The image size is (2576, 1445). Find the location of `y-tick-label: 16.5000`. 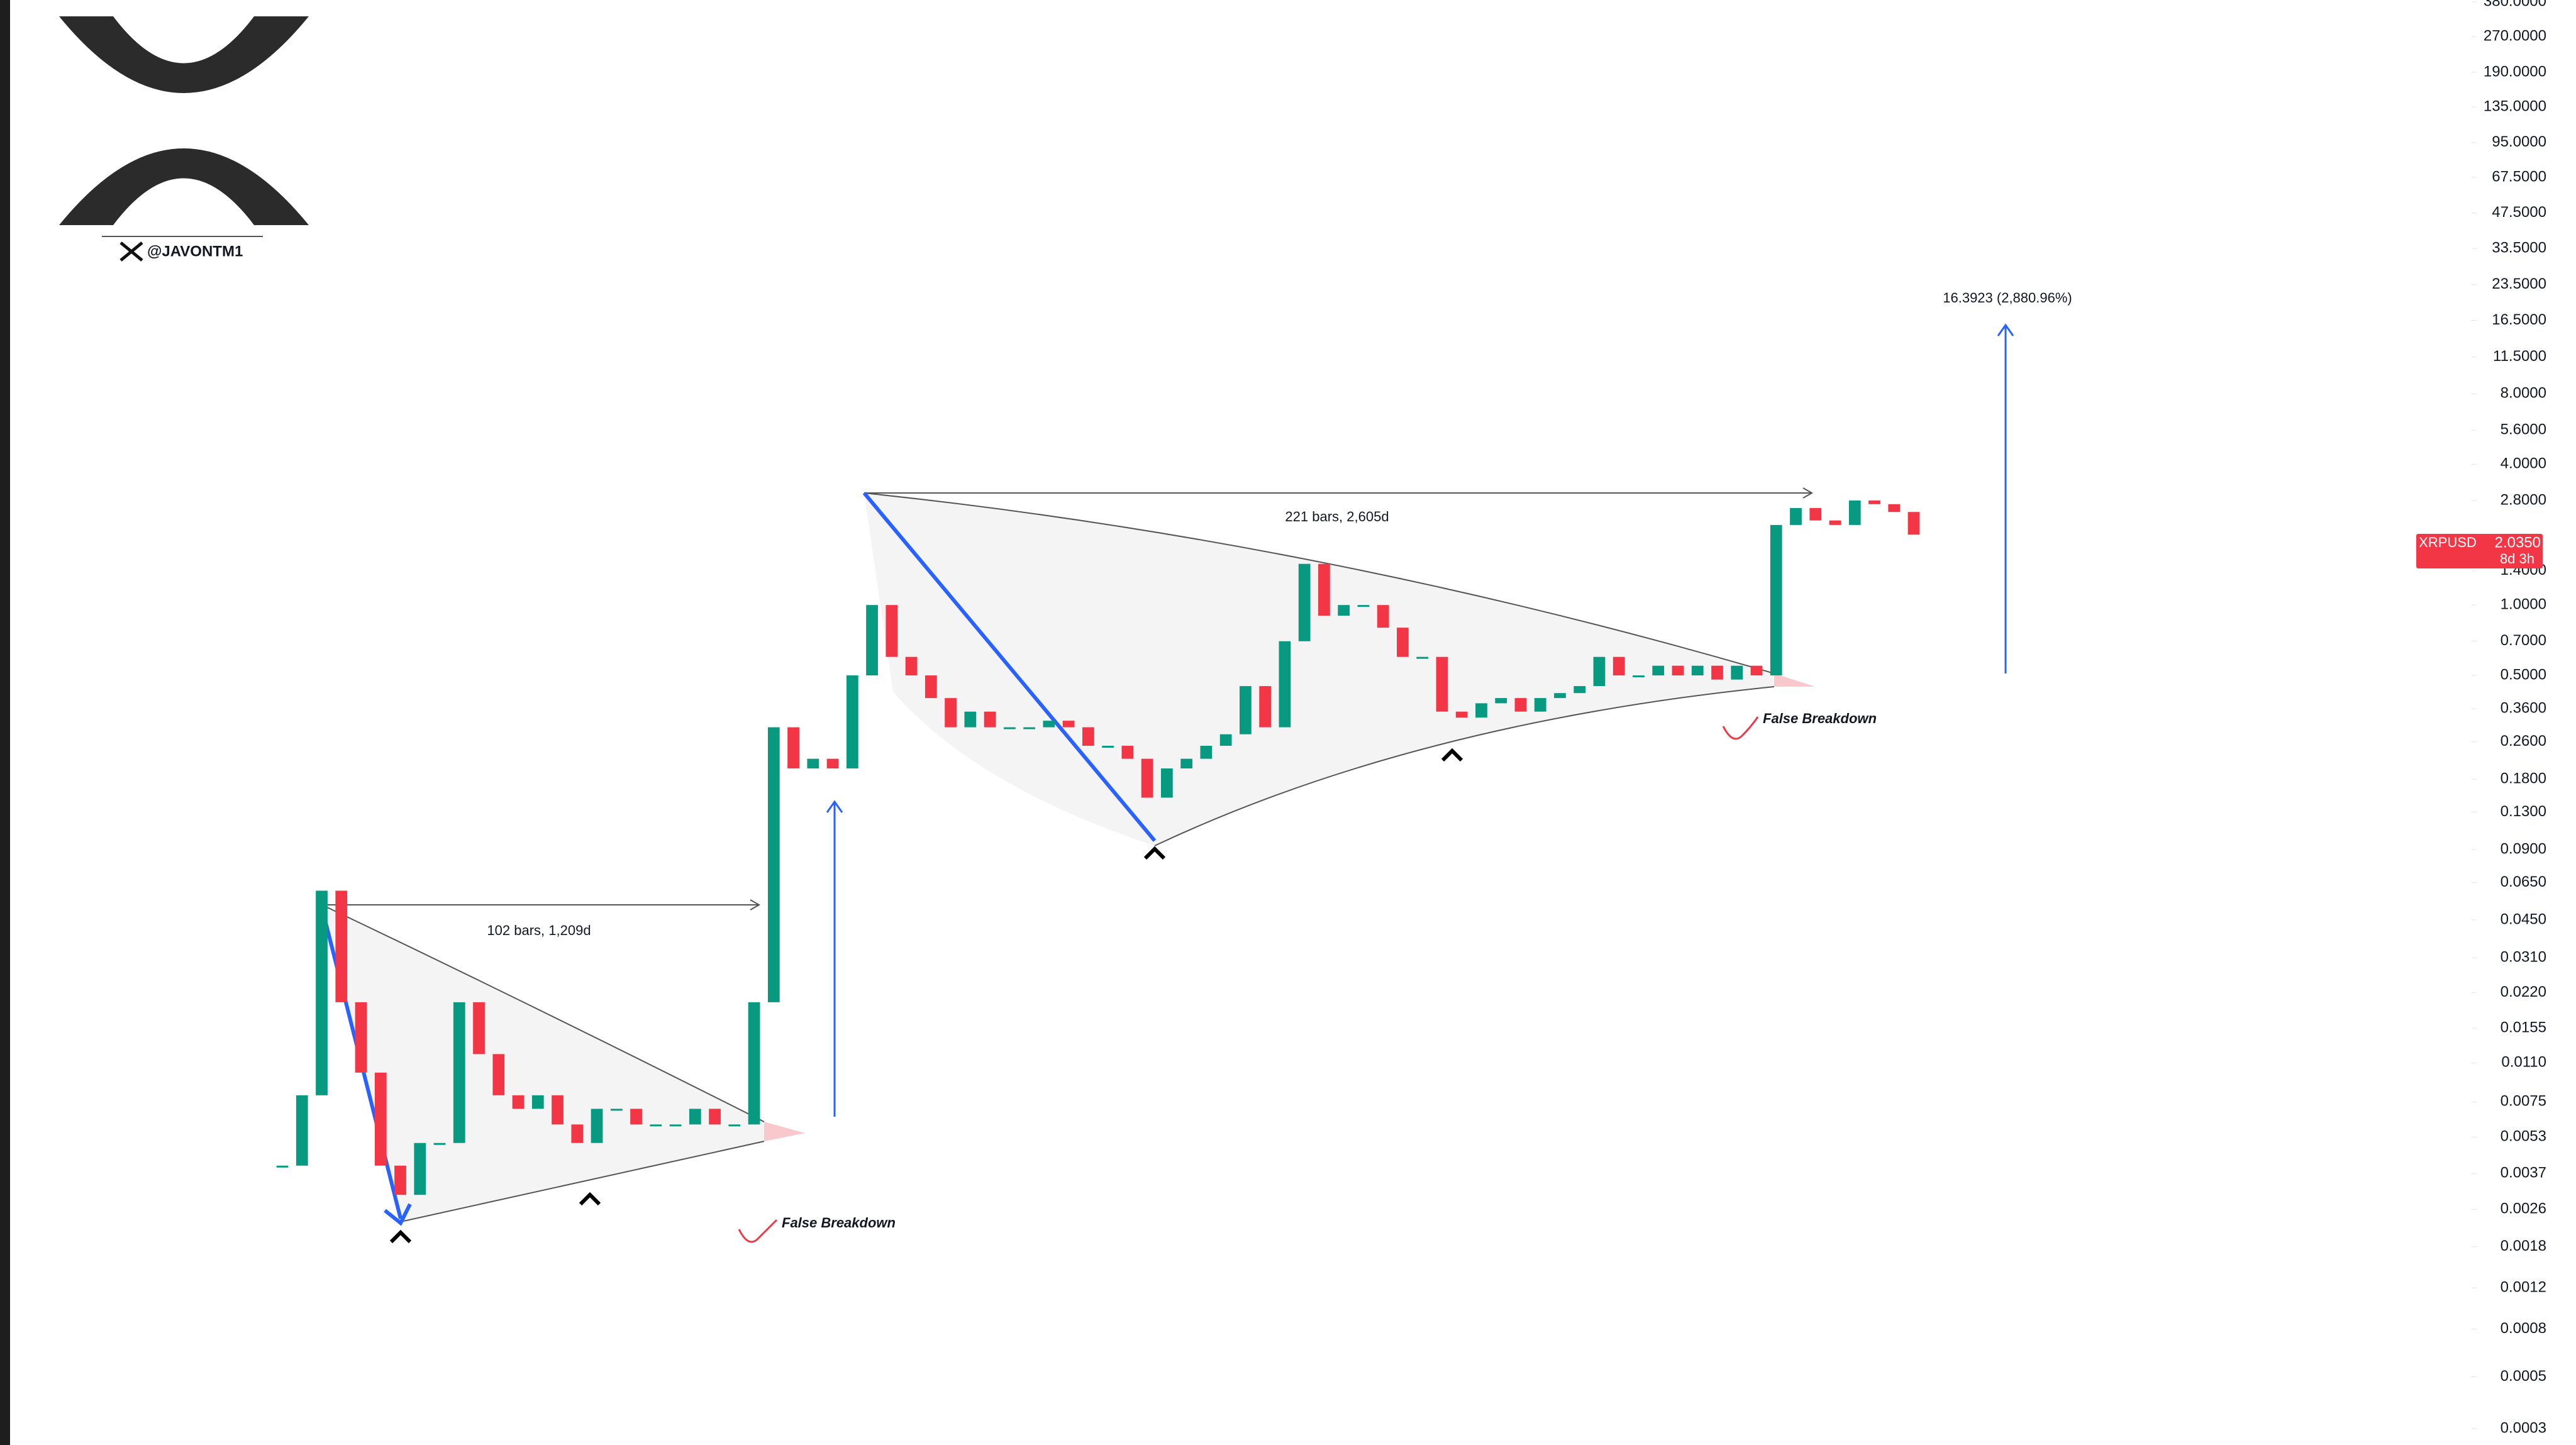

y-tick-label: 16.5000 is located at coordinates (2519, 319).